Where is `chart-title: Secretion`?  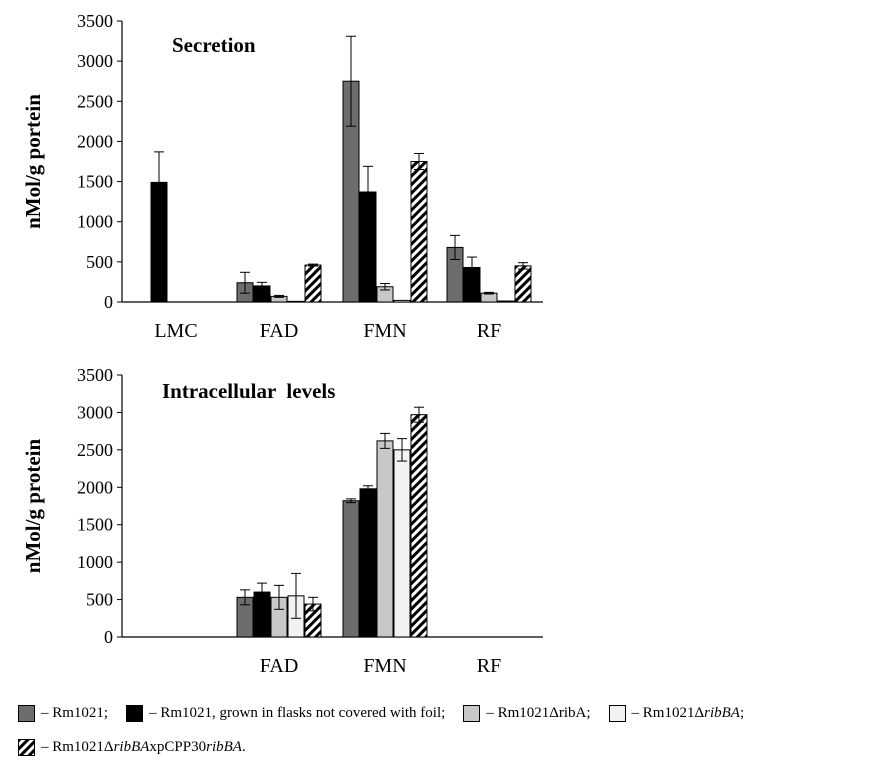 chart-title: Secretion is located at coordinates (214, 45).